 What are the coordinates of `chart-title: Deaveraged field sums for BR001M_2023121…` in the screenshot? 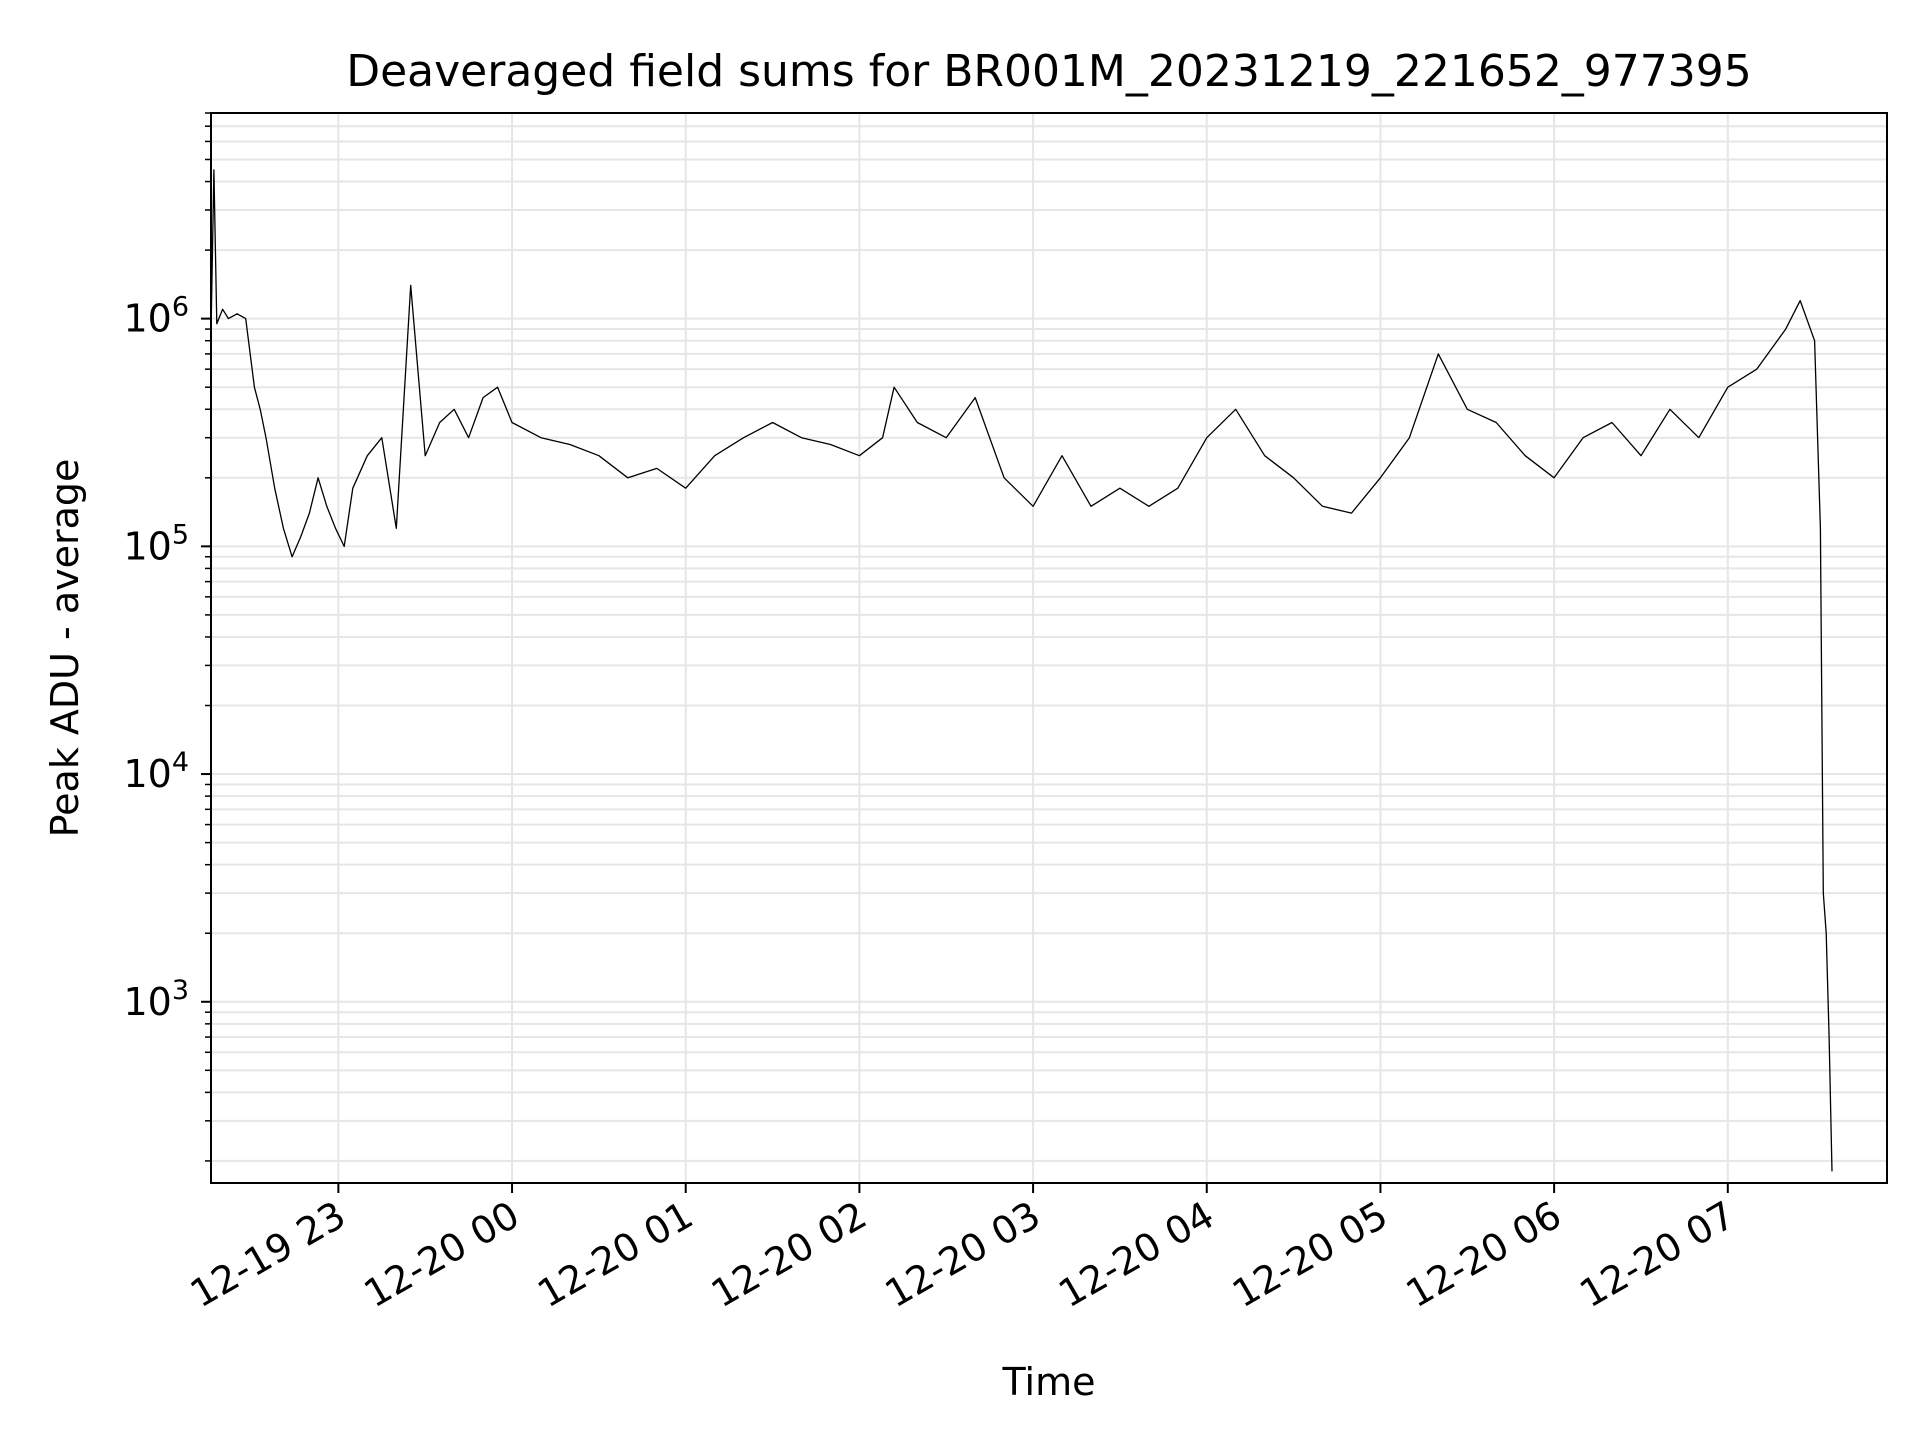 It's located at (1049, 71).